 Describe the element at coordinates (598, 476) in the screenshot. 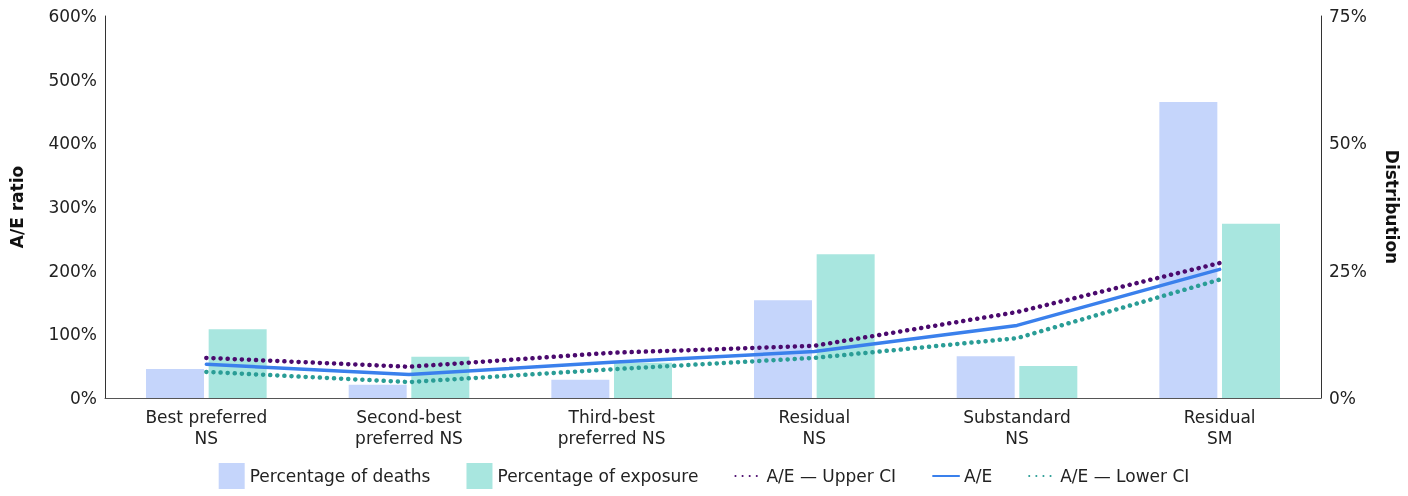

I see `legend-label: Percentage of exposure` at that location.